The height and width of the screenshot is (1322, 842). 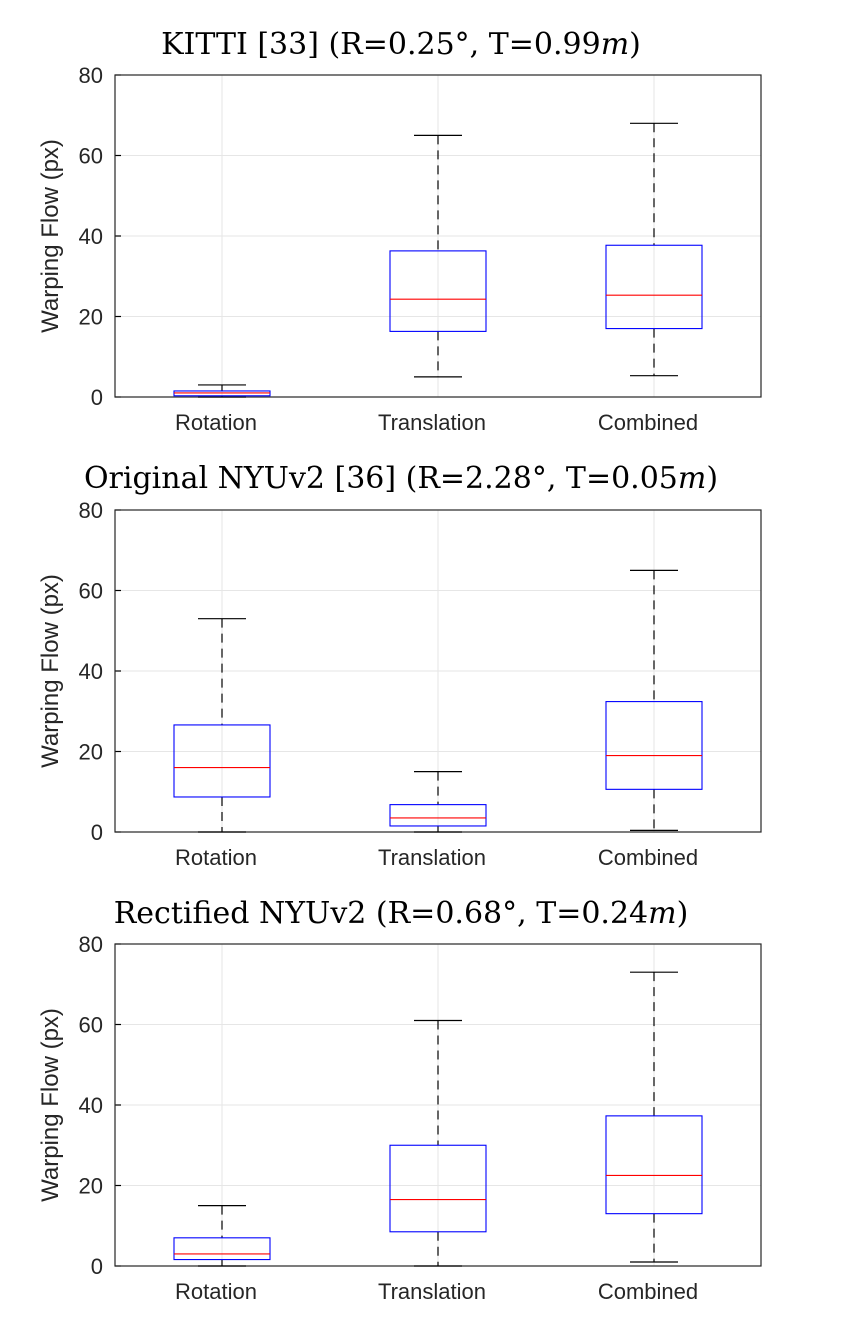 What do you see at coordinates (381, 44) in the screenshot?
I see `chart-title-prefix: KITTI [33] (R=0.25°, T=0.99` at bounding box center [381, 44].